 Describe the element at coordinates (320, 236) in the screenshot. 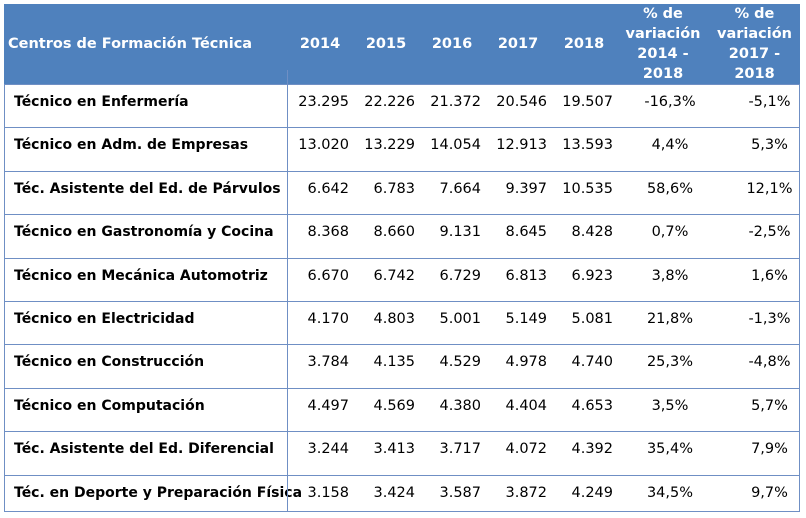

I see `row-value-2014: 8.368` at that location.